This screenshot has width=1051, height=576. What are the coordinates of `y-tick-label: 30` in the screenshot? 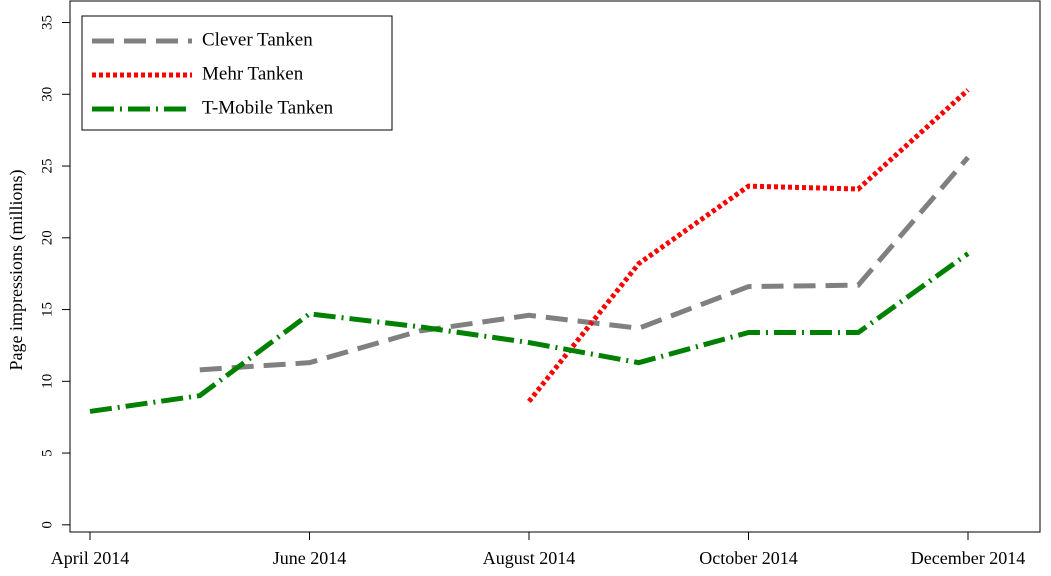 It's located at (47, 94).